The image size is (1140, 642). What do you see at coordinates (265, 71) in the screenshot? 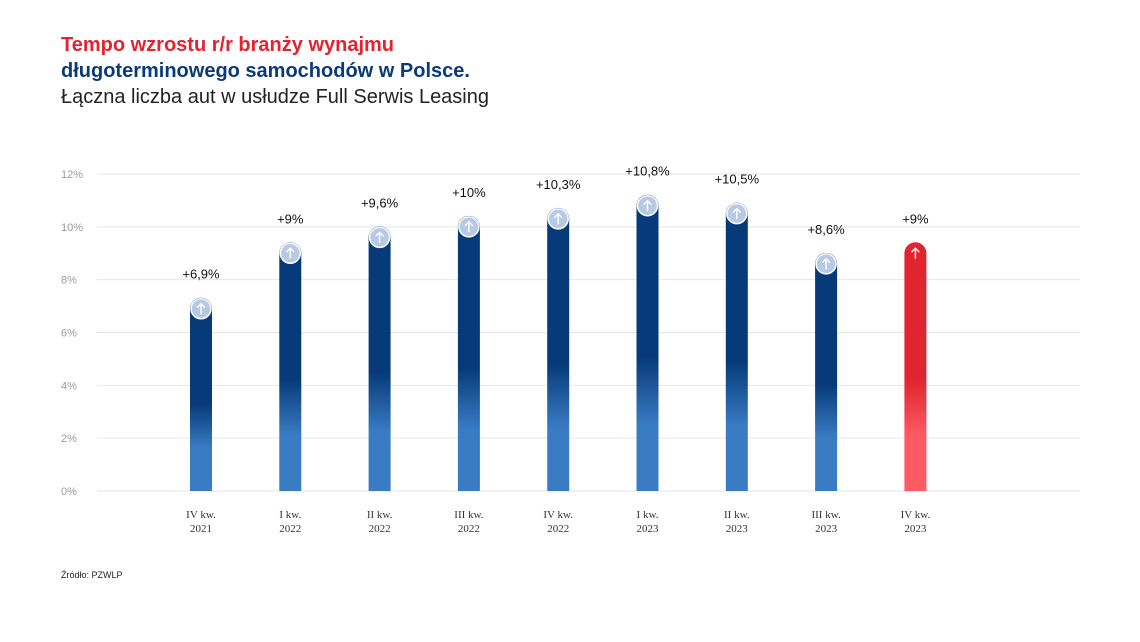
I see `chart-title-line-2: długoterminowego samochodów w Polsce.` at bounding box center [265, 71].